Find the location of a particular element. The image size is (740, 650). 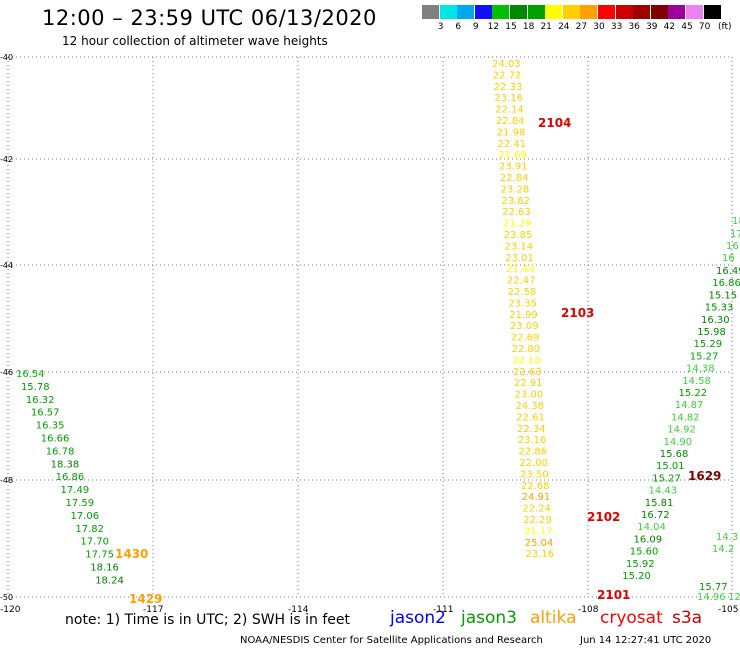

longitude-label: -108 is located at coordinates (588, 610).